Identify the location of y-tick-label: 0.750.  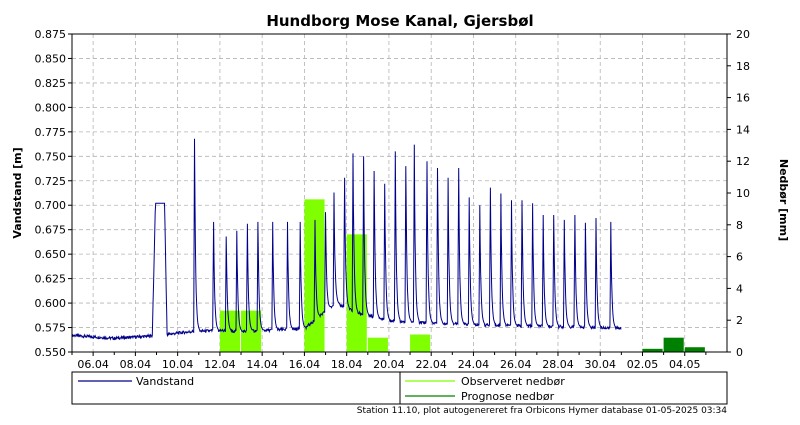
(51, 156).